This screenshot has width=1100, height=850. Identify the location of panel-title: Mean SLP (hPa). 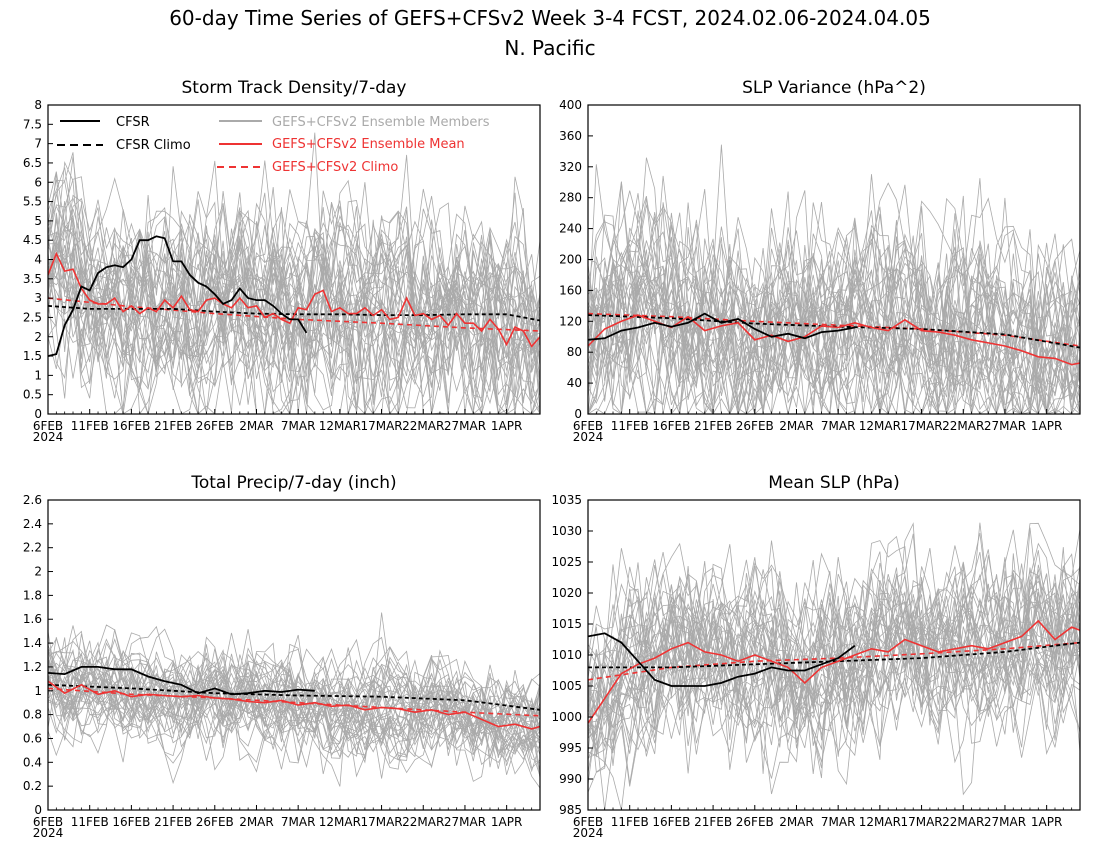
(834, 483).